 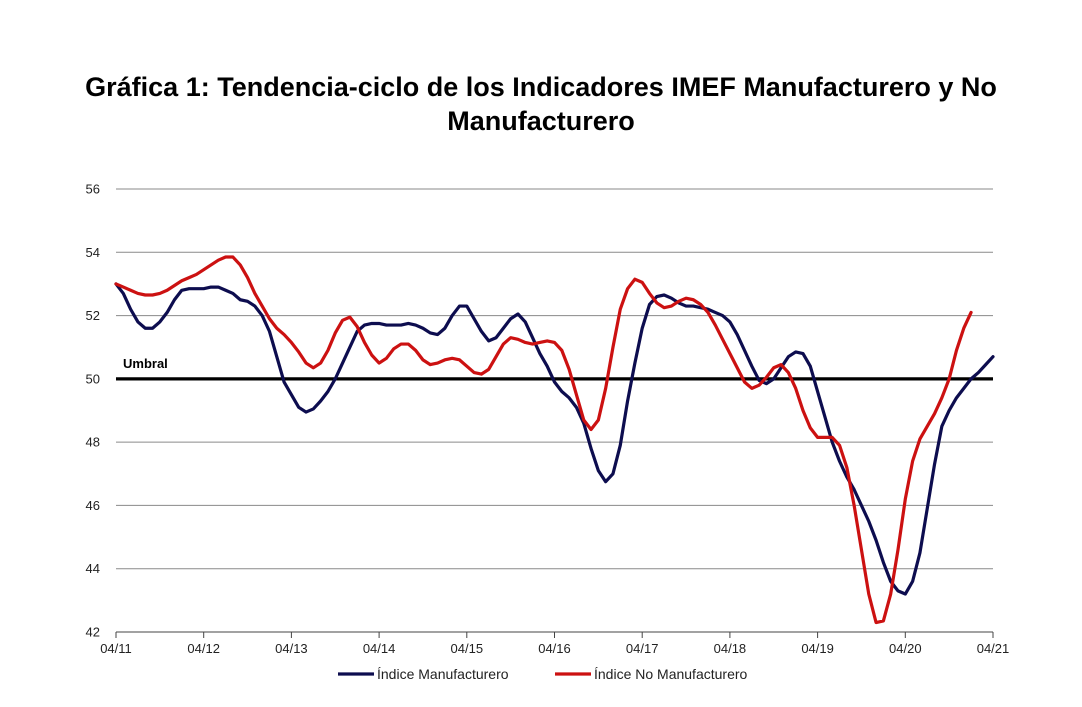 What do you see at coordinates (993, 648) in the screenshot?
I see `x-tick-label-04-21: 04/21` at bounding box center [993, 648].